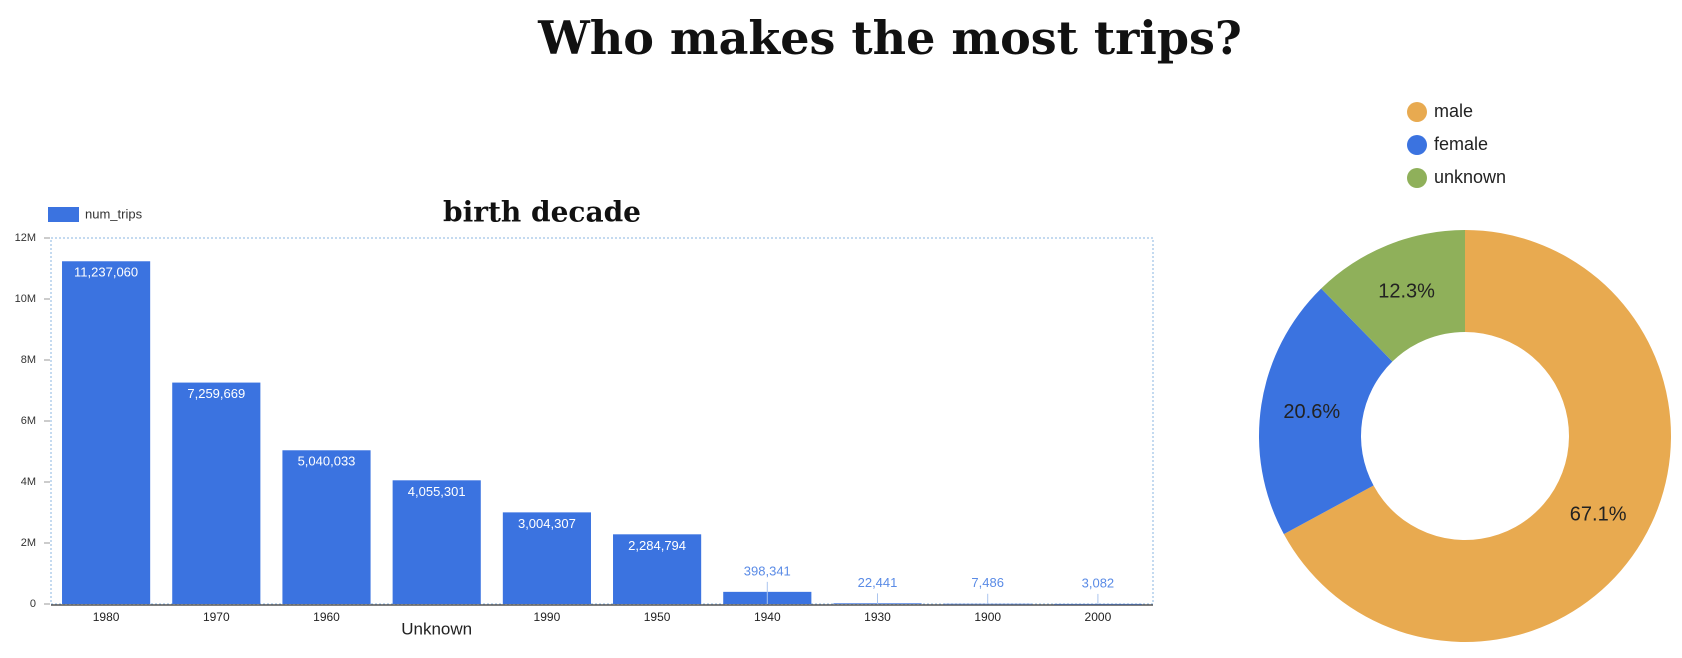 Image resolution: width=1682 pixels, height=658 pixels. What do you see at coordinates (1098, 617) in the screenshot?
I see `x-tick-label: 2000` at bounding box center [1098, 617].